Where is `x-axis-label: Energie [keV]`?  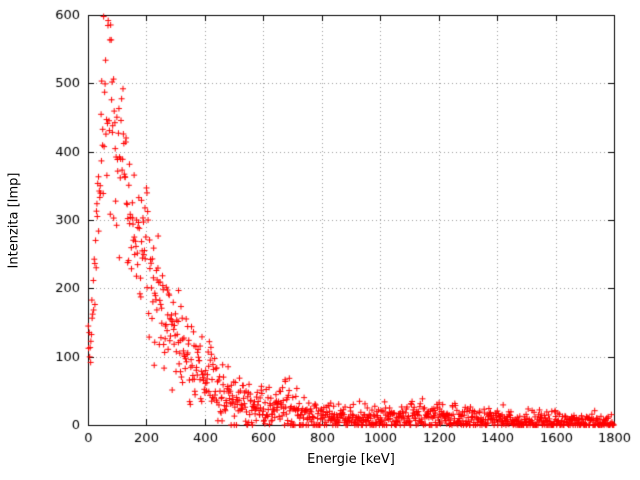
x-axis-label: Energie [keV] is located at coordinates (351, 459).